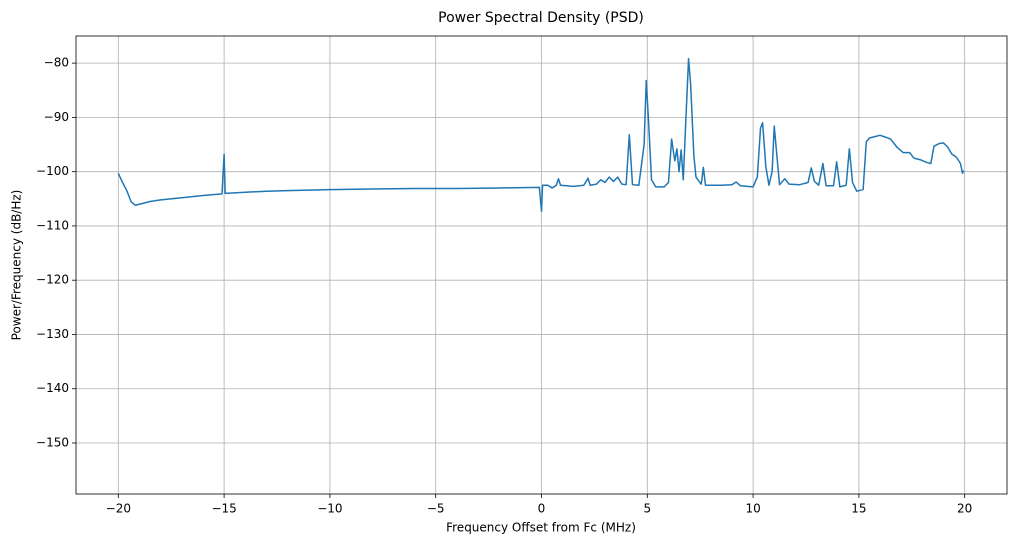  Describe the element at coordinates (223, 509) in the screenshot. I see `x-tick-label: −15` at that location.